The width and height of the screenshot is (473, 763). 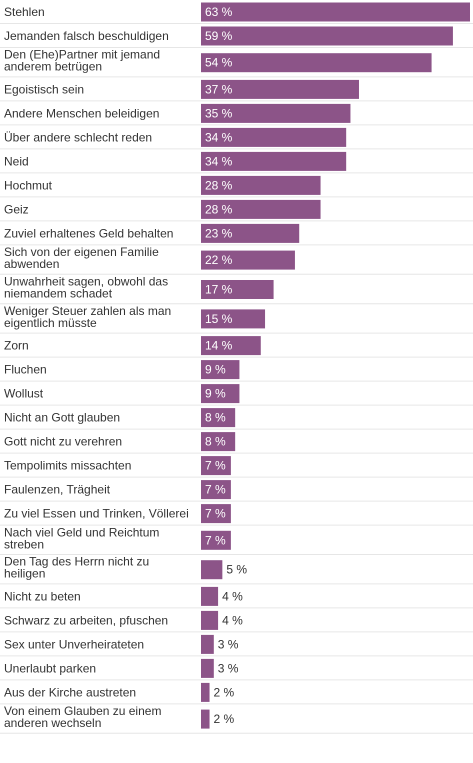 I want to click on category-label: Hochmut, so click(x=28, y=185).